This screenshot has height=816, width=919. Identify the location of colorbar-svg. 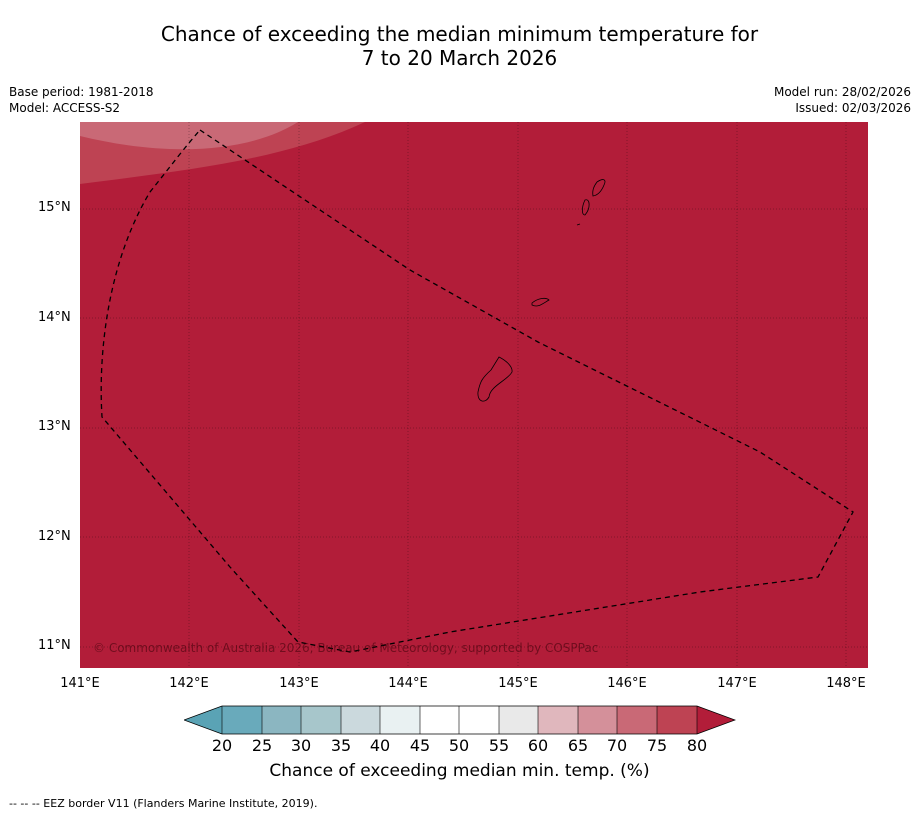
(459, 720).